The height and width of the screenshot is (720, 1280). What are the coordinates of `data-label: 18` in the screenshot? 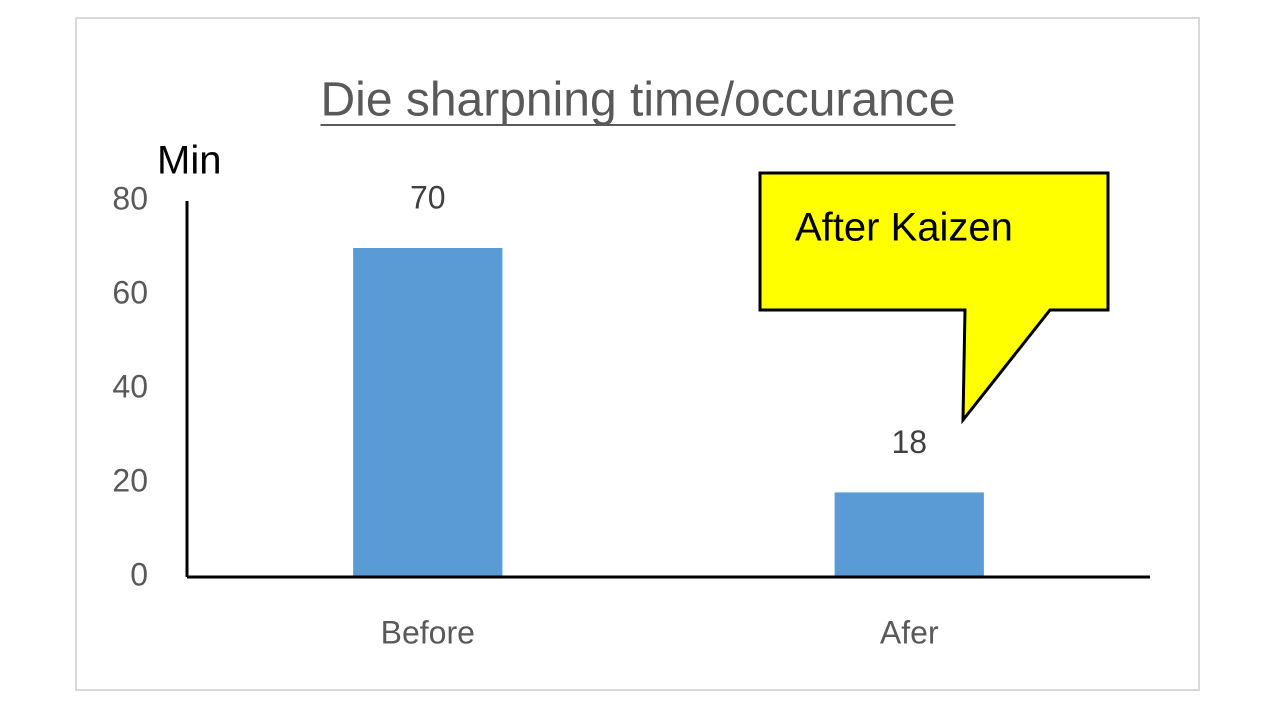 It's located at (909, 442).